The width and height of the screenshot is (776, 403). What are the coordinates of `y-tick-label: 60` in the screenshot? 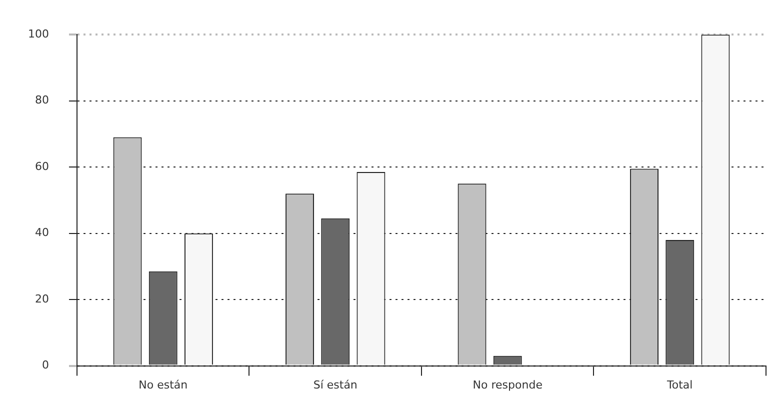 It's located at (41, 166).